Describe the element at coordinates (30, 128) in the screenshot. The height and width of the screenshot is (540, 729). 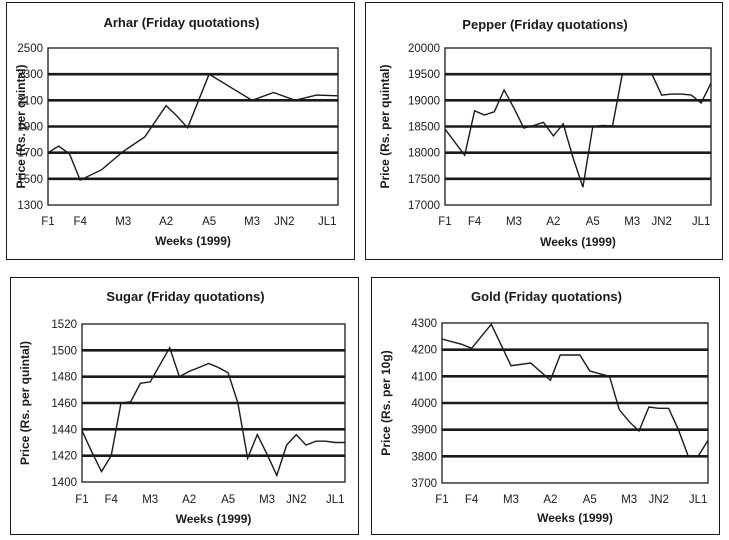
I see `y-tick-label: 1900` at that location.